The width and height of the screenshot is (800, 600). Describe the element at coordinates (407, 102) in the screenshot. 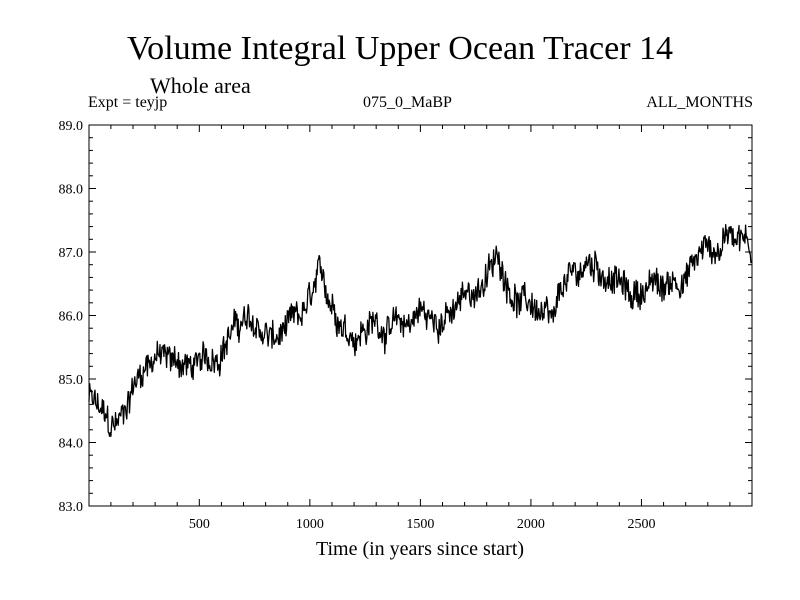

I see `run-label: 075_0_MaBP` at that location.